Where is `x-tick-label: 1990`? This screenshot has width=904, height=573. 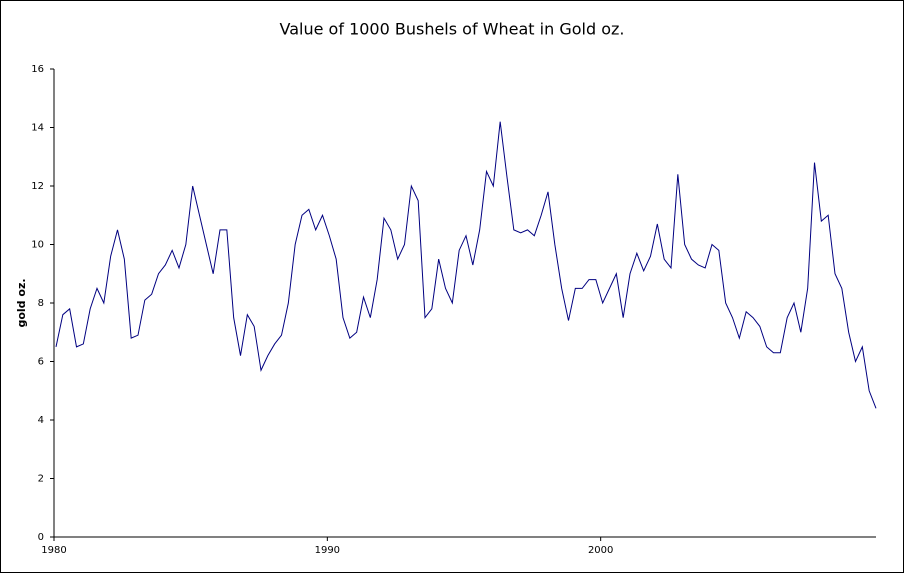
x-tick-label: 1990 is located at coordinates (327, 550).